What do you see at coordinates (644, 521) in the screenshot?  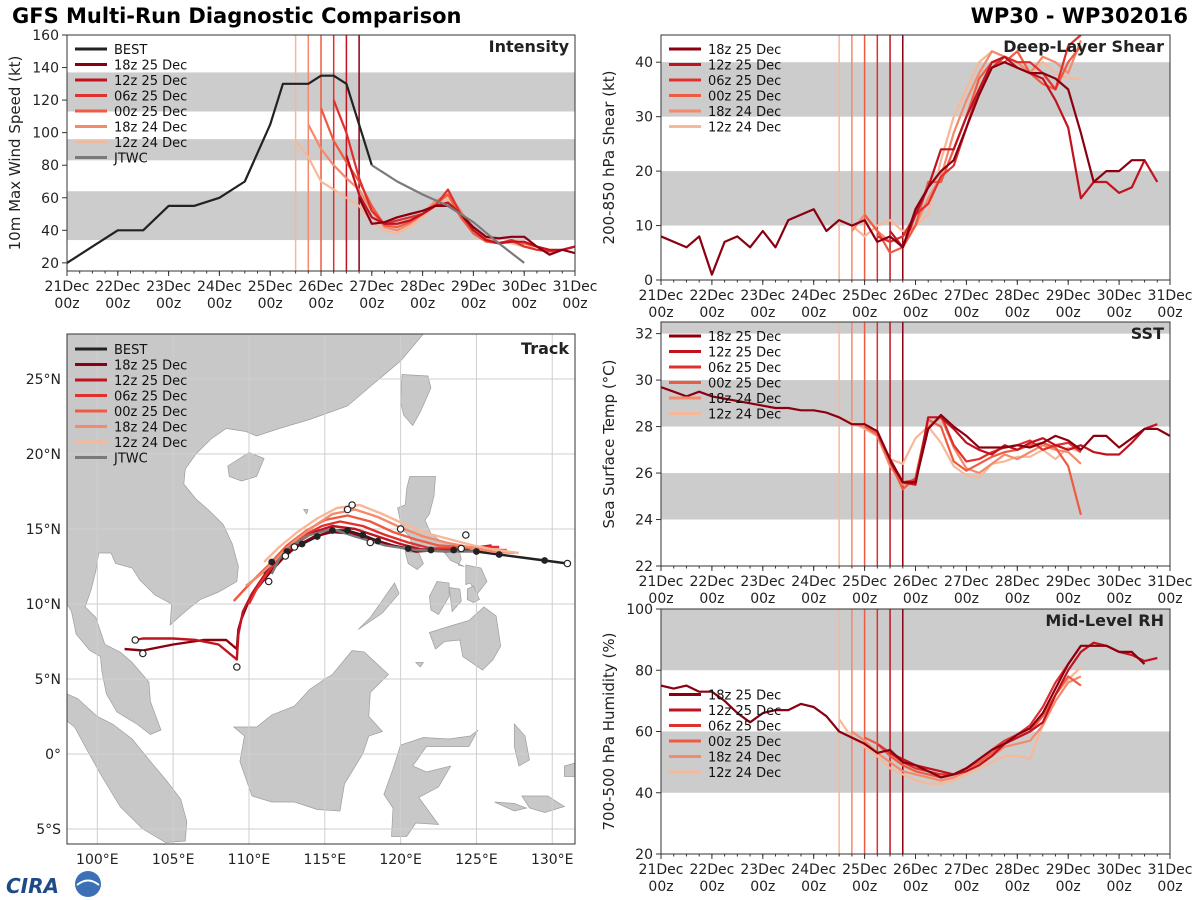 I see `sst-ytick-label: 24` at bounding box center [644, 521].